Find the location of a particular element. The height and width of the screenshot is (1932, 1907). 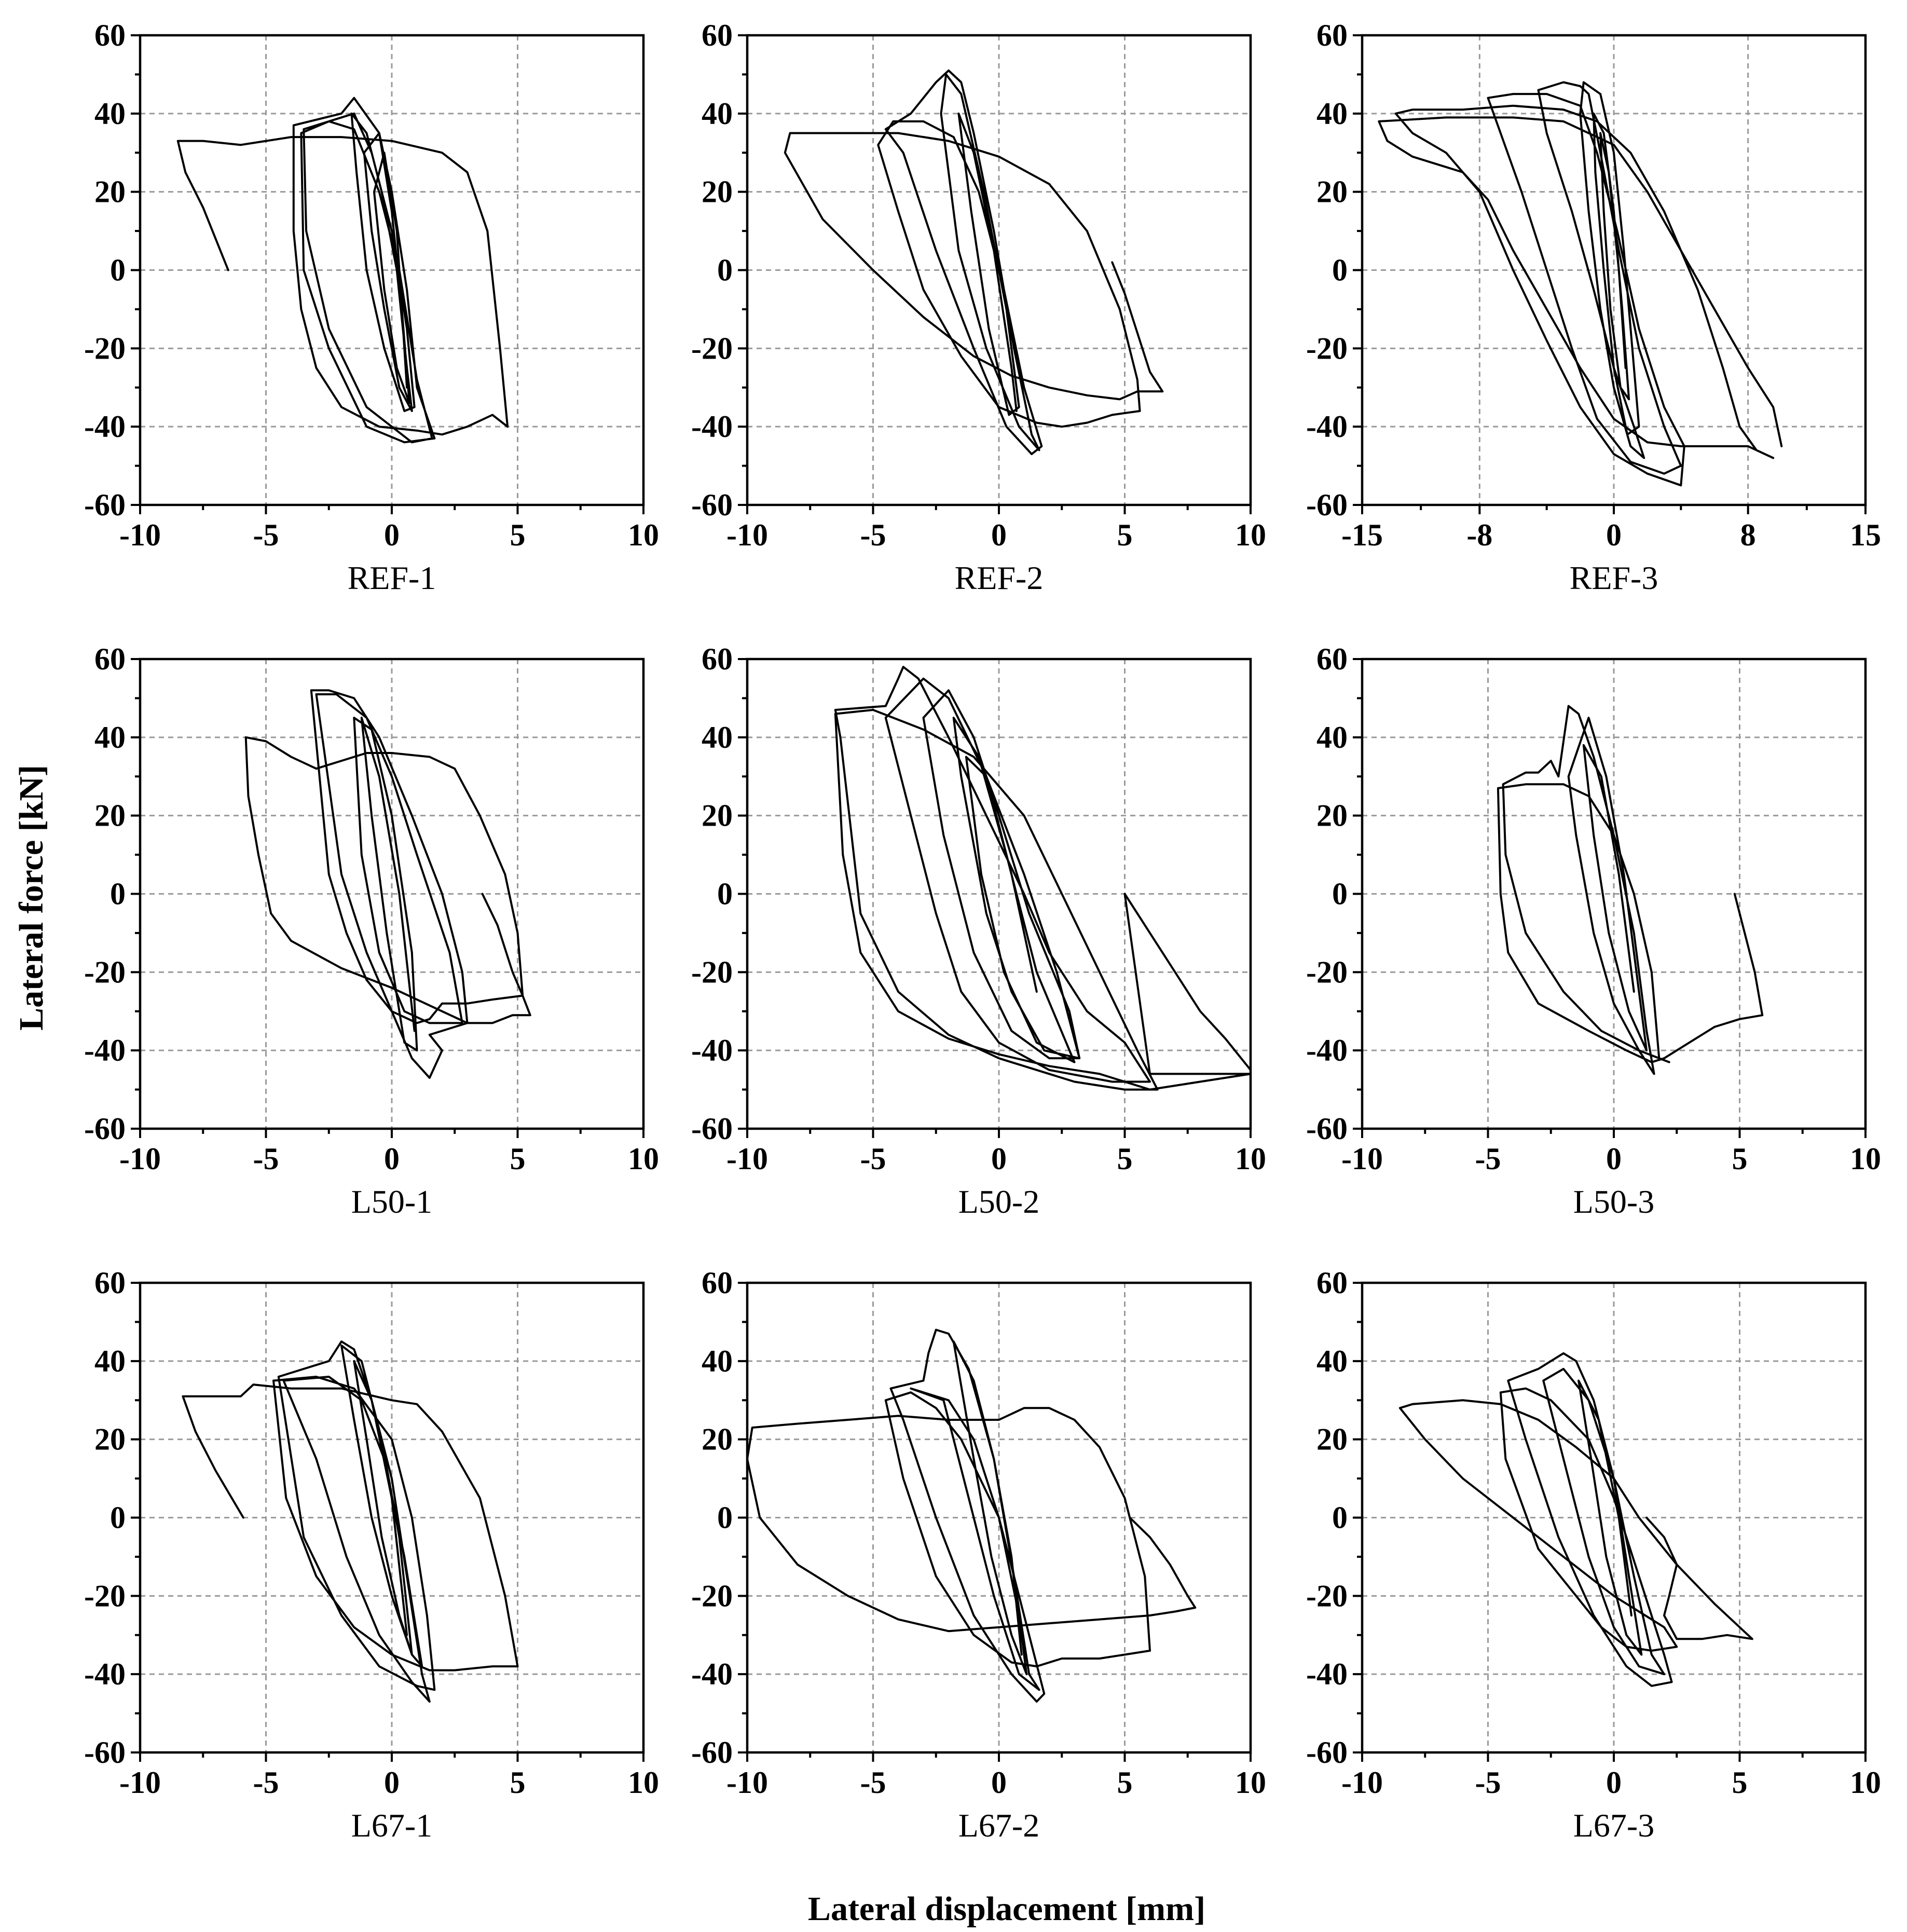

panel-l50-2: -10 -5 0 5 10 -60 -40 -20 0 20 40 60 L50-2 is located at coordinates (978, 931).